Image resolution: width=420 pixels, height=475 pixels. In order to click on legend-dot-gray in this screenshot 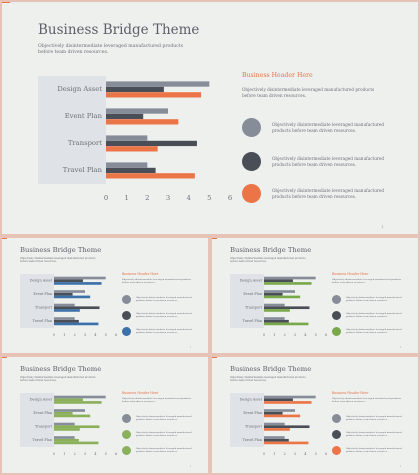, I will do `click(126, 418)`.